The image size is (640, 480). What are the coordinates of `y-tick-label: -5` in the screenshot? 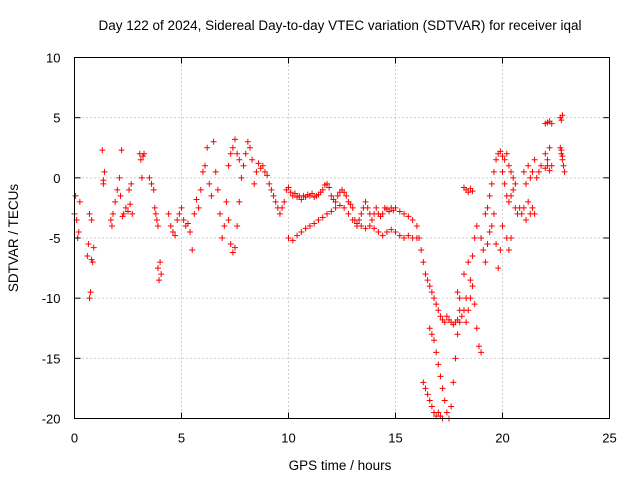 It's located at (55, 238).